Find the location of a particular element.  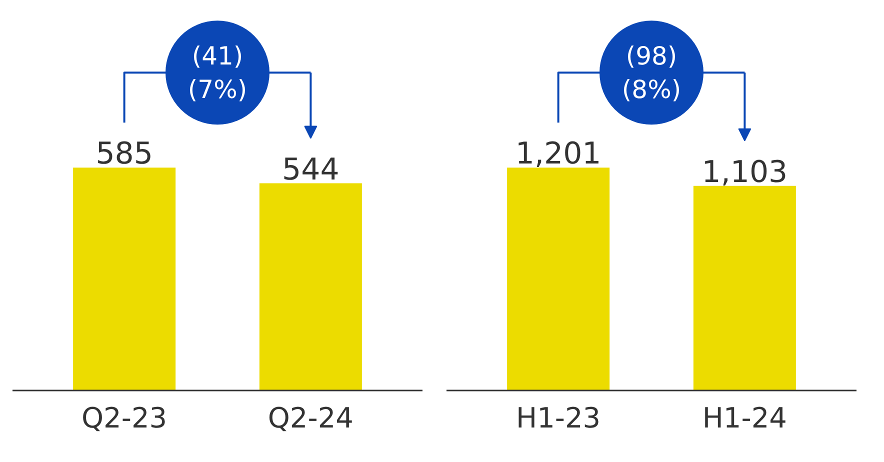

data-label: 1,103 is located at coordinates (745, 172).